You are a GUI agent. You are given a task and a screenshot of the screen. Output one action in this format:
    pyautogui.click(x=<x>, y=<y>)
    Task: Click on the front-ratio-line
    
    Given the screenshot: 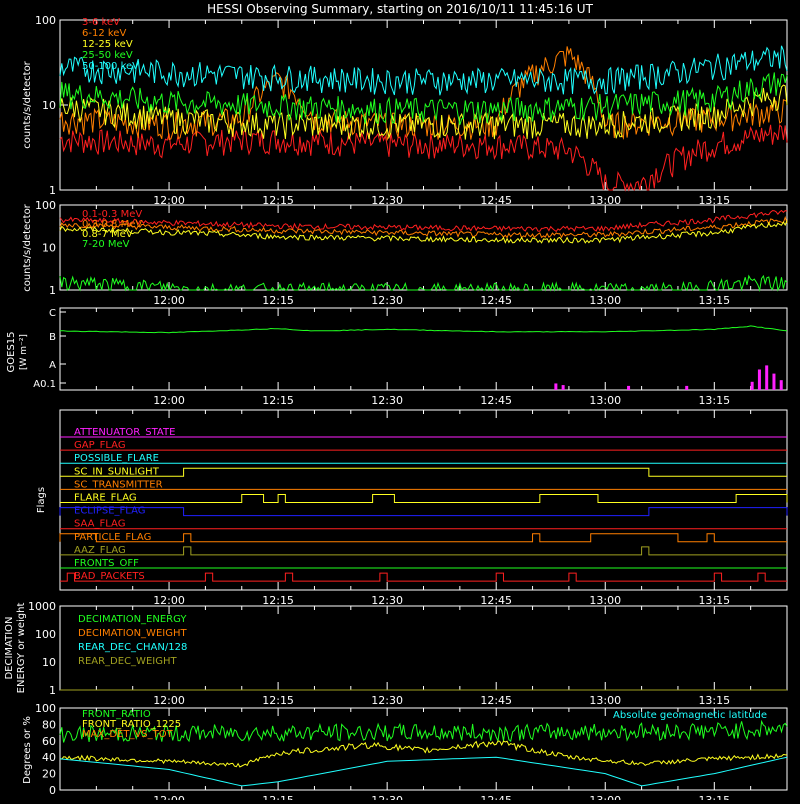 What is the action you would take?
    pyautogui.click(x=423, y=731)
    